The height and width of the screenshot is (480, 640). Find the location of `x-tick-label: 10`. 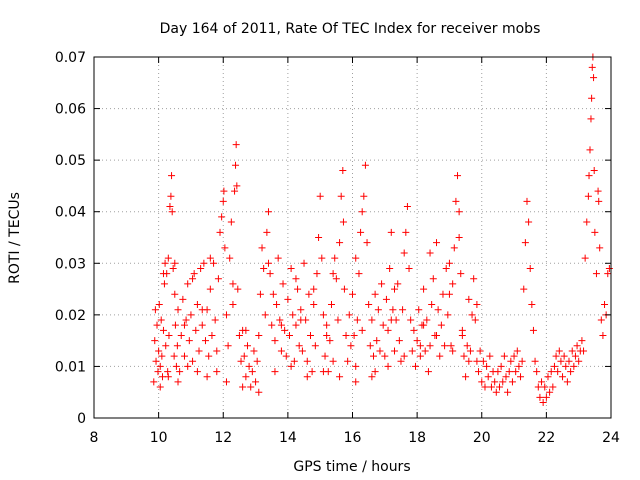

x-tick-label: 10 is located at coordinates (159, 438).